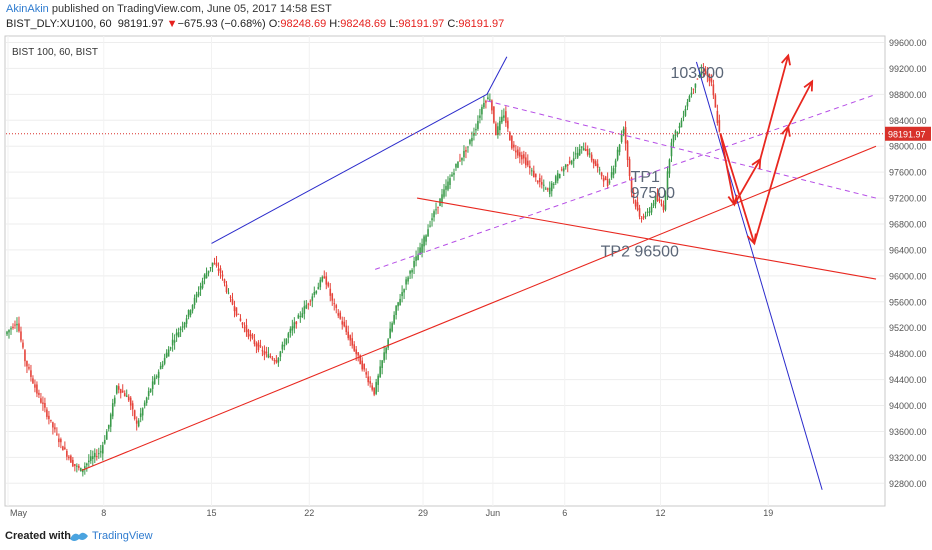 Image resolution: width=932 pixels, height=550 pixels. Describe the element at coordinates (363, 24) in the screenshot. I see `high-value: 98248.69` at that location.